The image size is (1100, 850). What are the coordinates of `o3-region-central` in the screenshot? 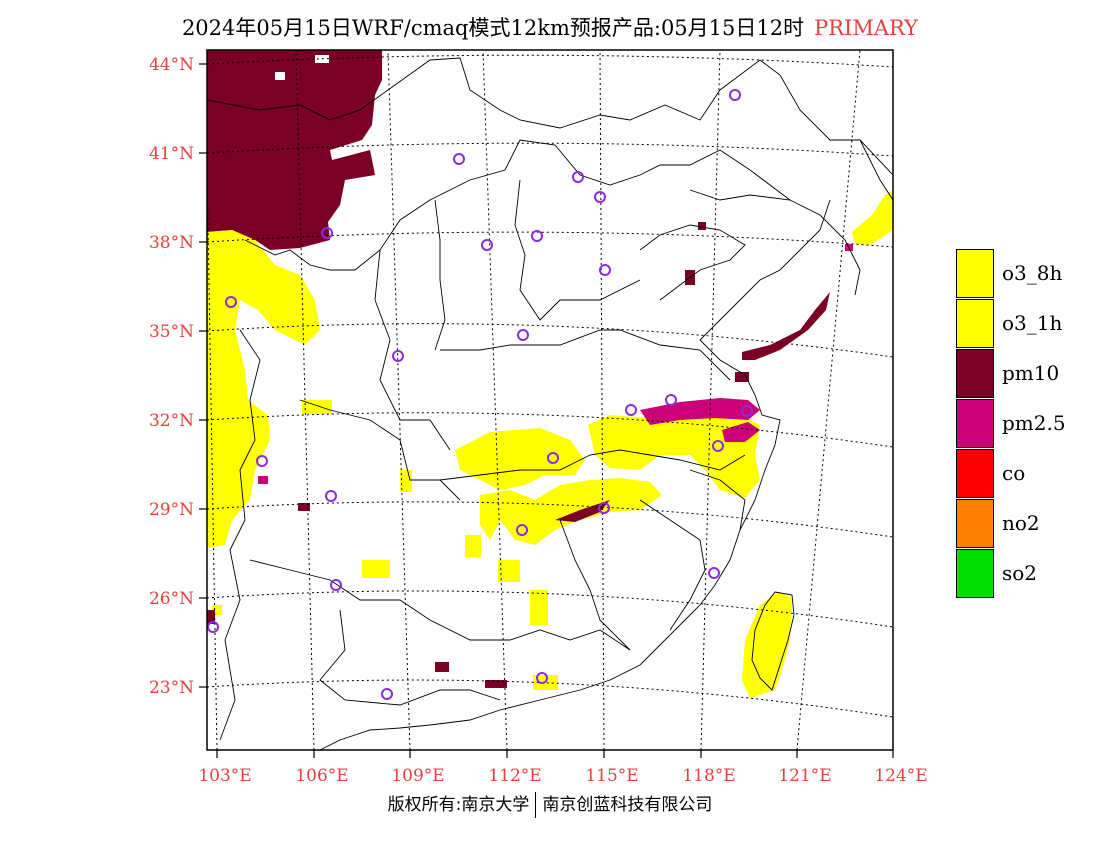 It's located at (520, 459).